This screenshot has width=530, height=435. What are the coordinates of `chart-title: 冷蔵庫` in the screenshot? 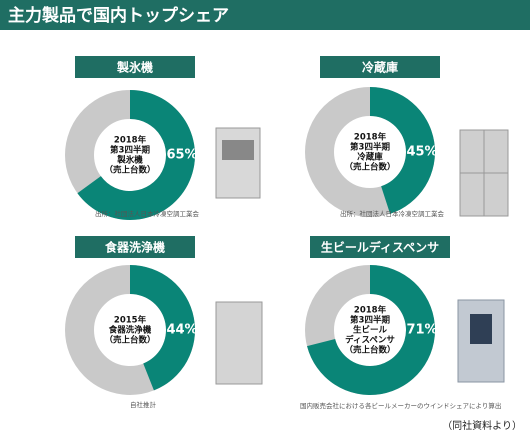 It's located at (380, 67).